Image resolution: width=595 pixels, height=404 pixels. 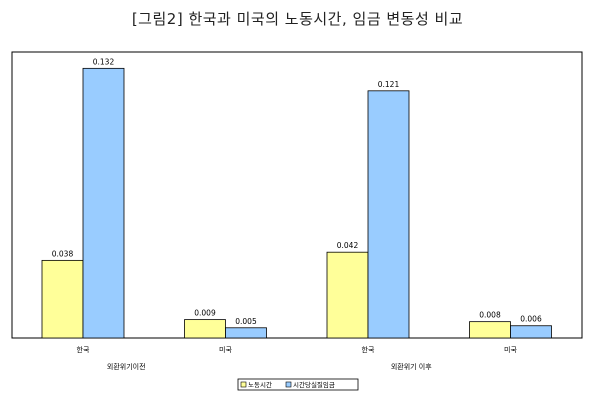 I want to click on legend-label-1: 시간당실질임금, so click(x=314, y=384).